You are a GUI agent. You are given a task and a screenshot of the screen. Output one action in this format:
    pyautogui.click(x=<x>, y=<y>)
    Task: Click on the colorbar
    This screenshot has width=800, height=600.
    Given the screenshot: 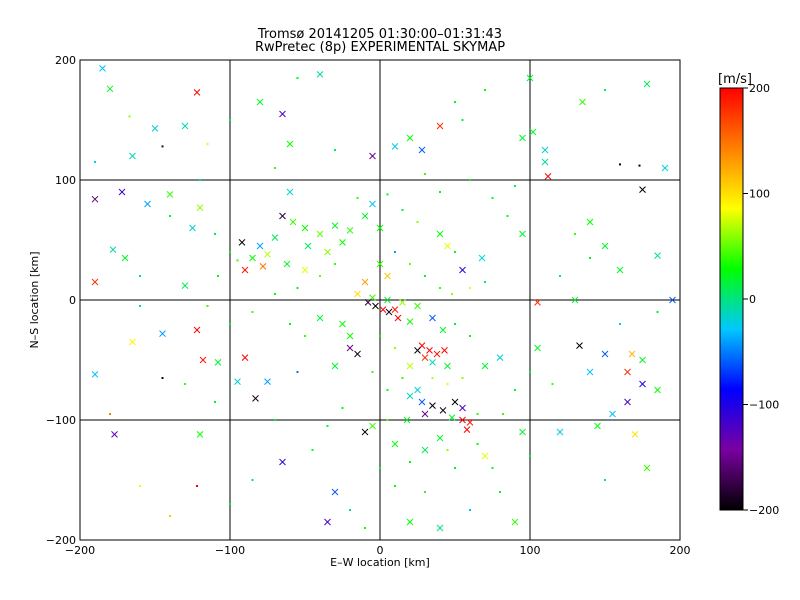 What is the action you would take?
    pyautogui.click(x=731, y=299)
    